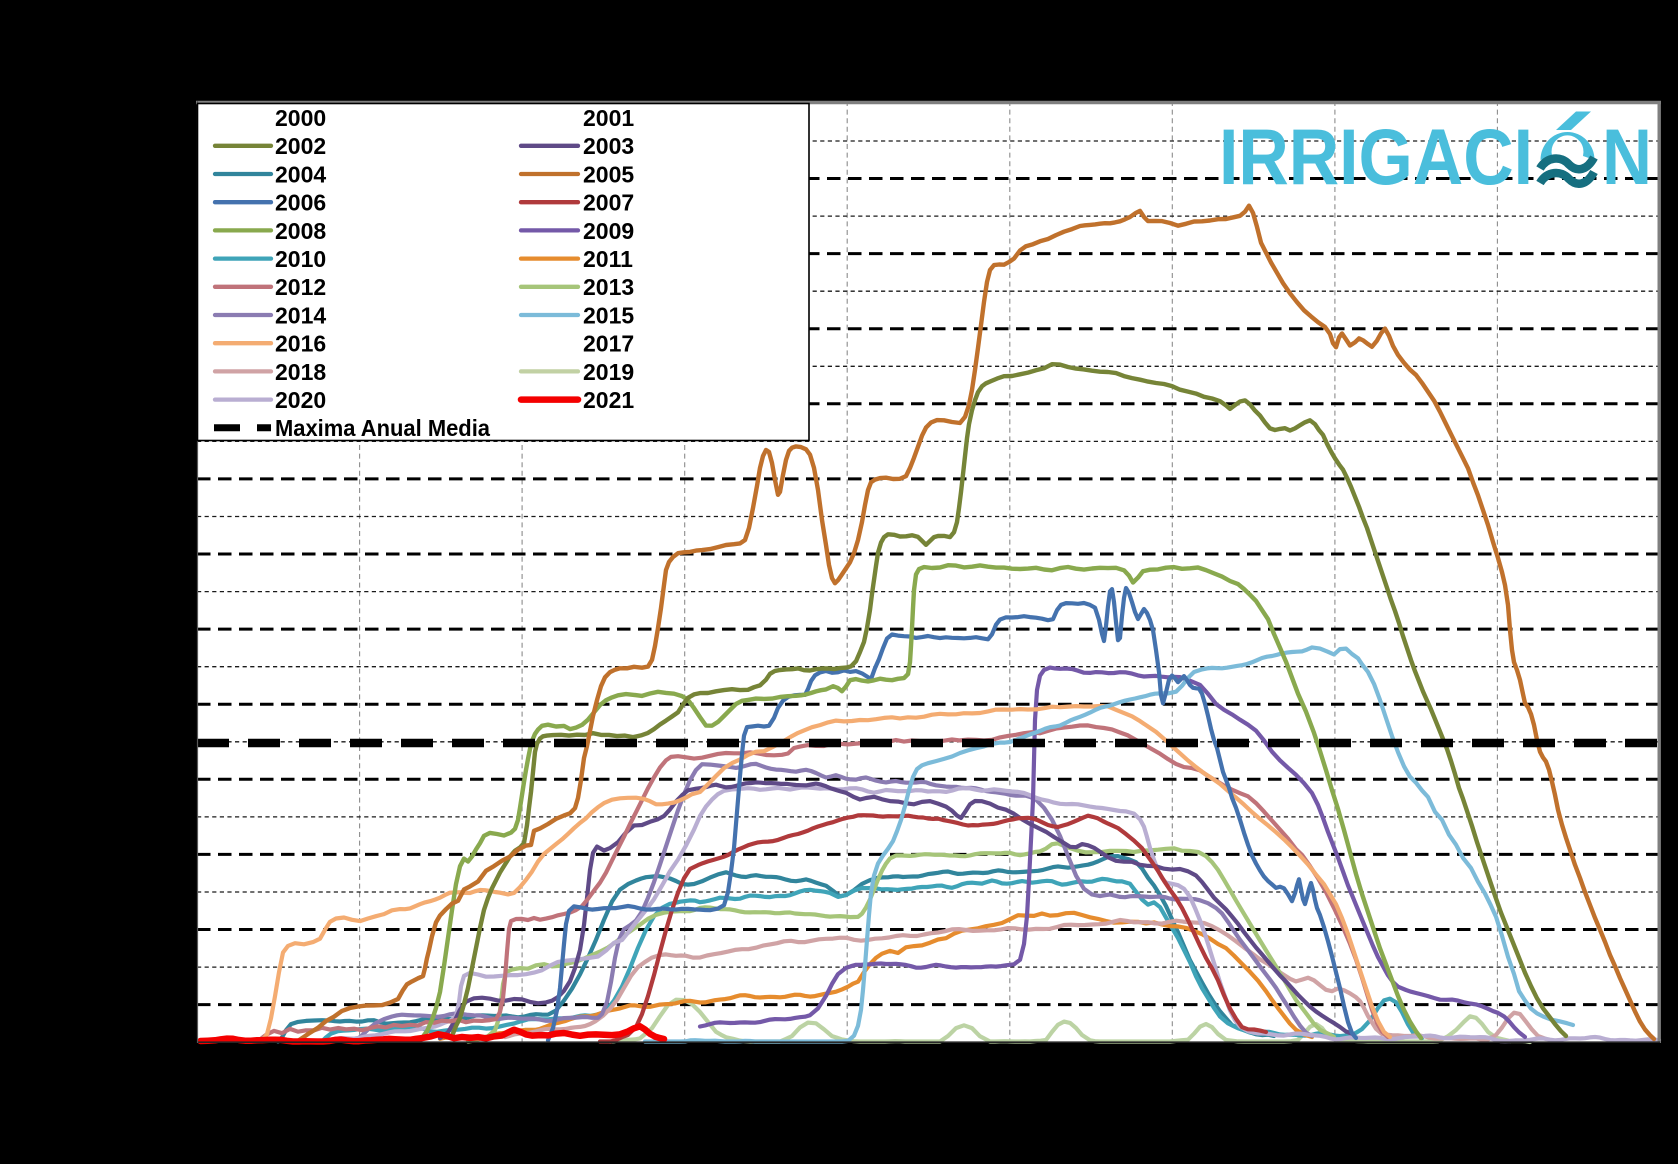 This screenshot has height=1164, width=1678. What do you see at coordinates (300, 259) in the screenshot?
I see `svg-text: 2010` at bounding box center [300, 259].